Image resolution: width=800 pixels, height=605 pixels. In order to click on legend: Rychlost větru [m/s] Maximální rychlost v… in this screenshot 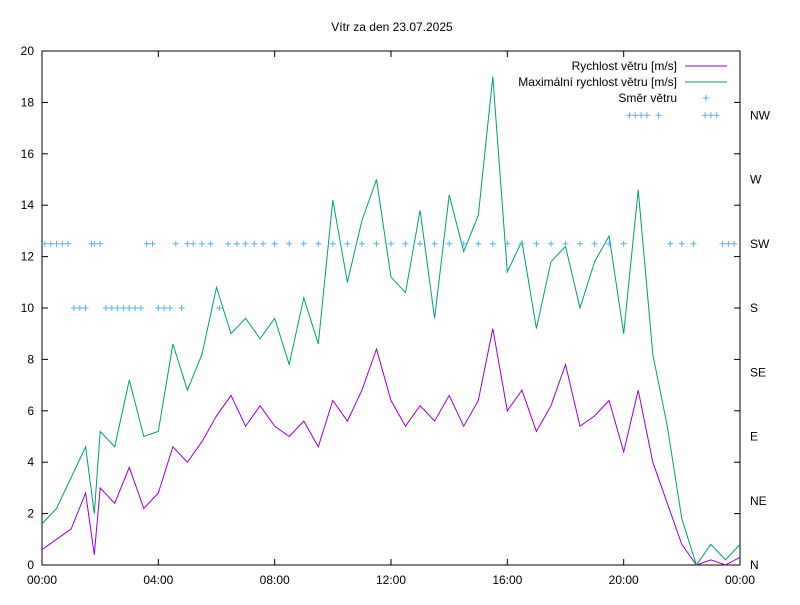, I will do `click(622, 82)`.